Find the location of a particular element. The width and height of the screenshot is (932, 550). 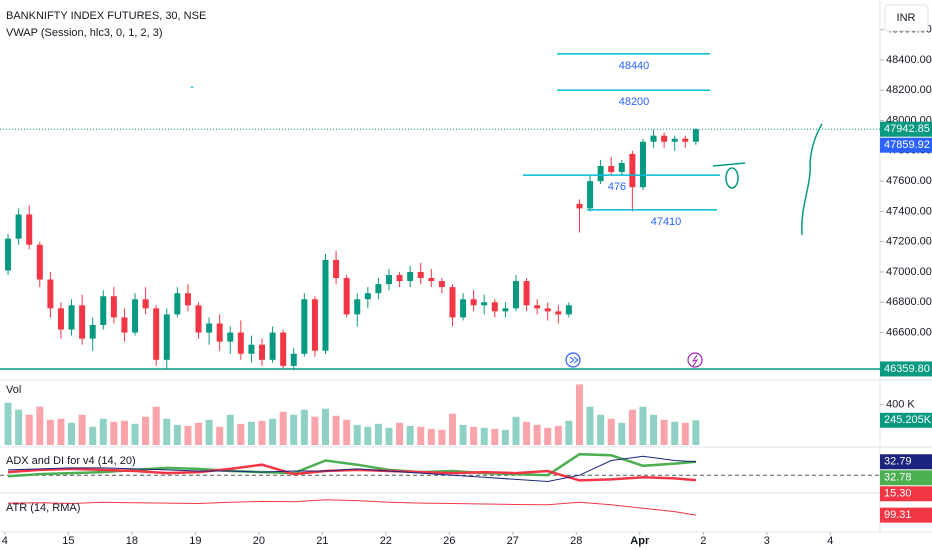

event-icon-glyph is located at coordinates (695, 360).